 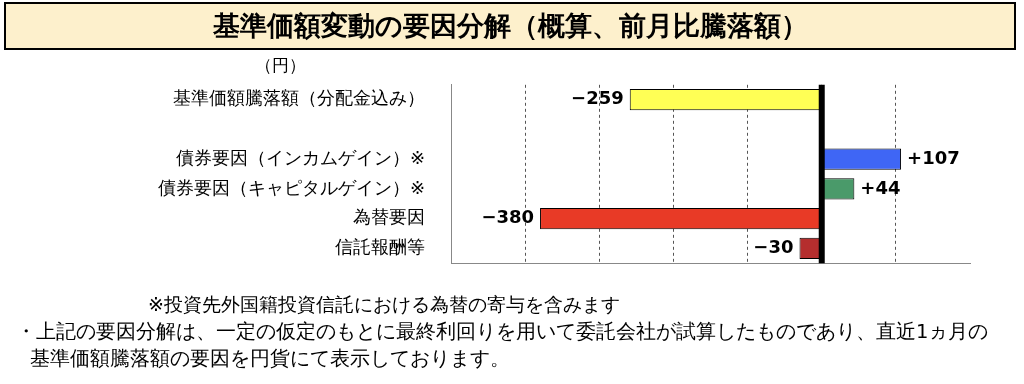 I want to click on y-tick-label: 債券要因（キャピタルゲイン）※, so click(x=291, y=187).